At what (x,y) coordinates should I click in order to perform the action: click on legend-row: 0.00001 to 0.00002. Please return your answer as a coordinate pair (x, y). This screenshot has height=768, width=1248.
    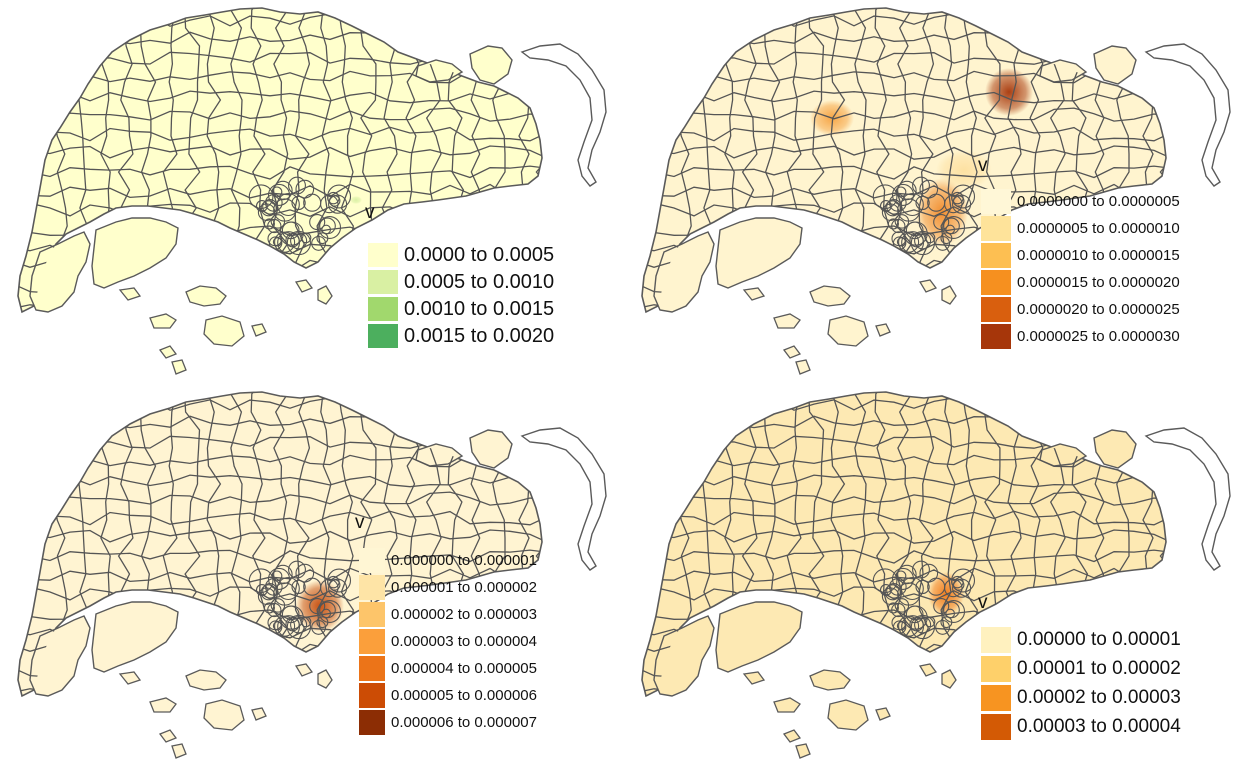
    Looking at the image, I should click on (1081, 669).